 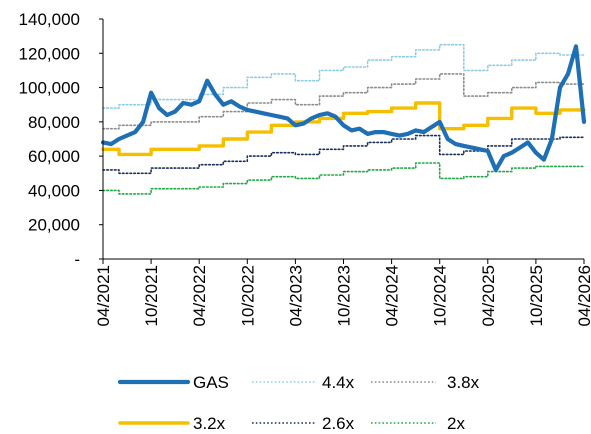 I want to click on x-tick-label: 04/2026, so click(x=583, y=295).